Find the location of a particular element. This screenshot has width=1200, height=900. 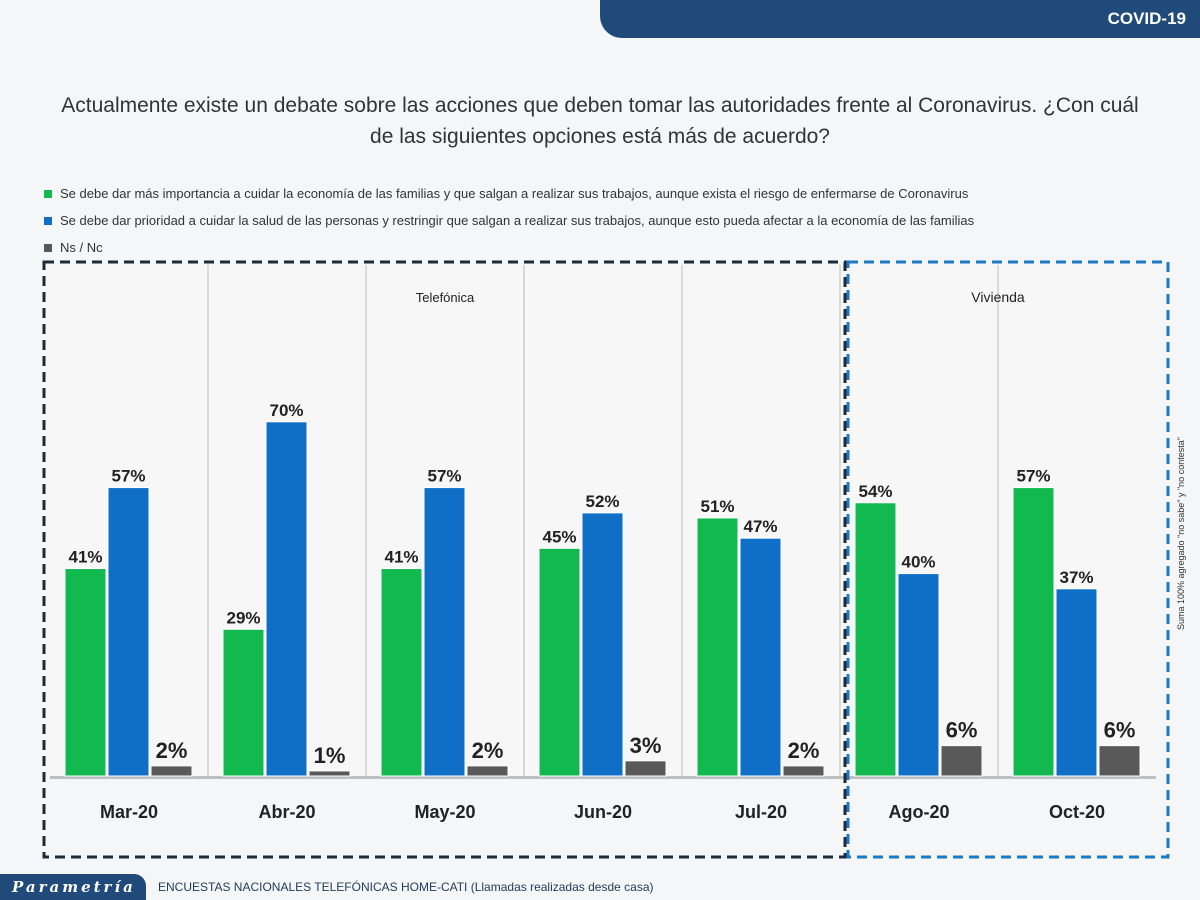

category-label: Jun-20 is located at coordinates (603, 812).